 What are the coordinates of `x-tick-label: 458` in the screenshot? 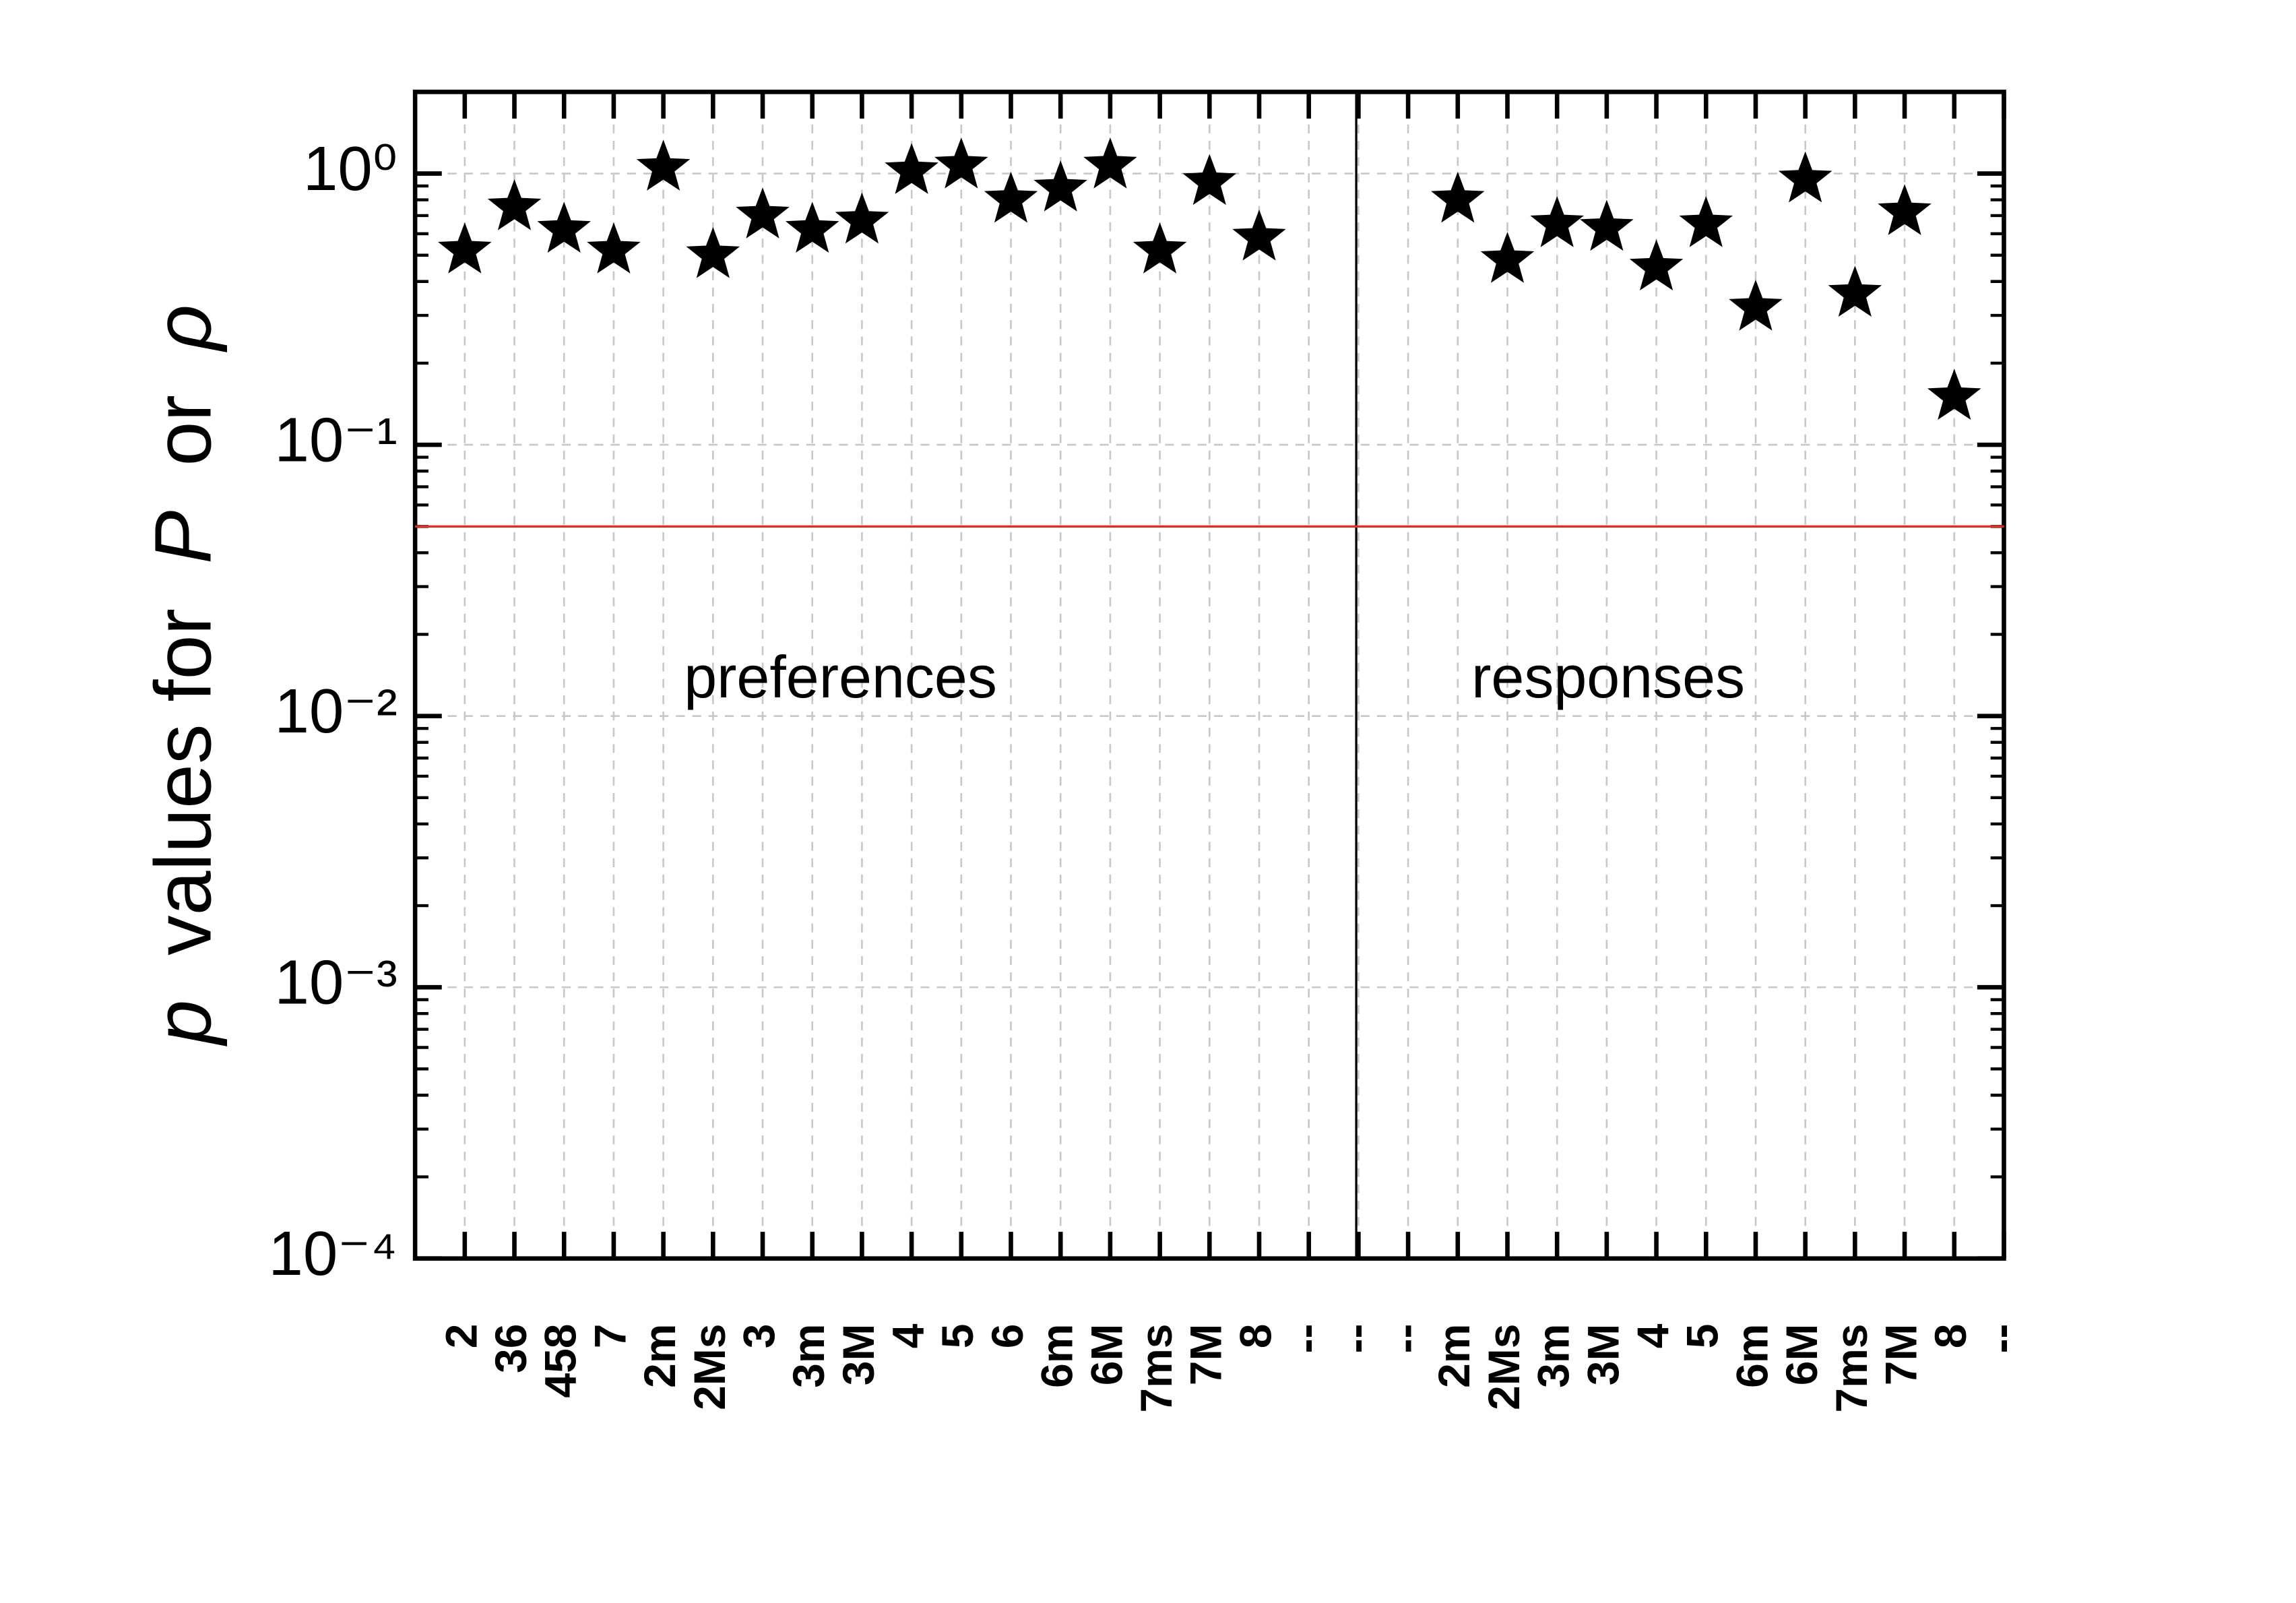 It's located at (560, 1361).